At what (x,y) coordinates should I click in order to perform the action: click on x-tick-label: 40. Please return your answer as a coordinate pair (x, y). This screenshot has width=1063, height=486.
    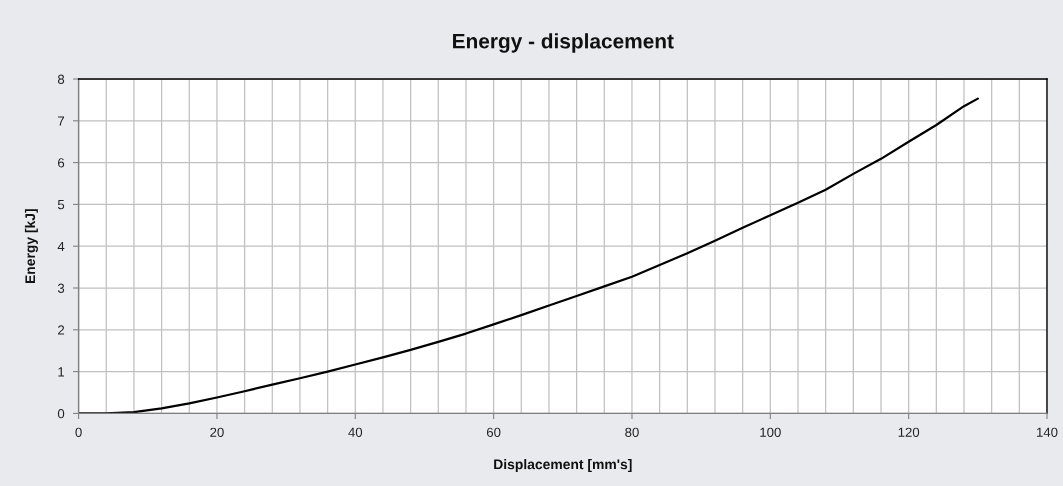
    Looking at the image, I should click on (355, 432).